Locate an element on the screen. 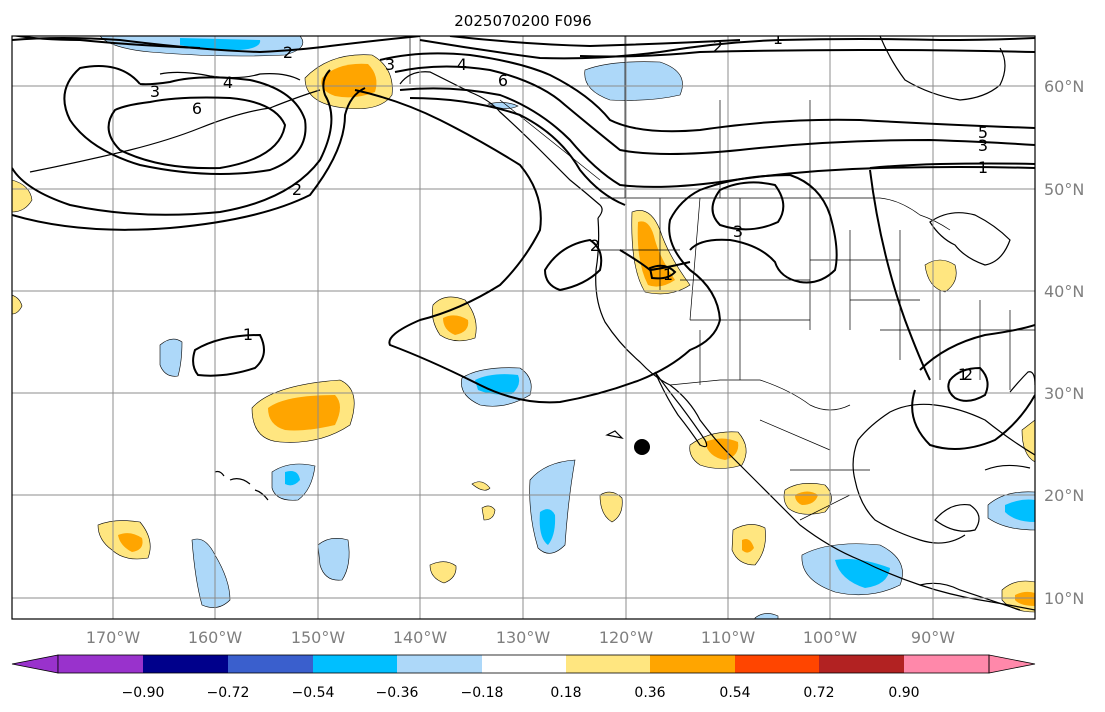  florida is located at coordinates (1022, 382).